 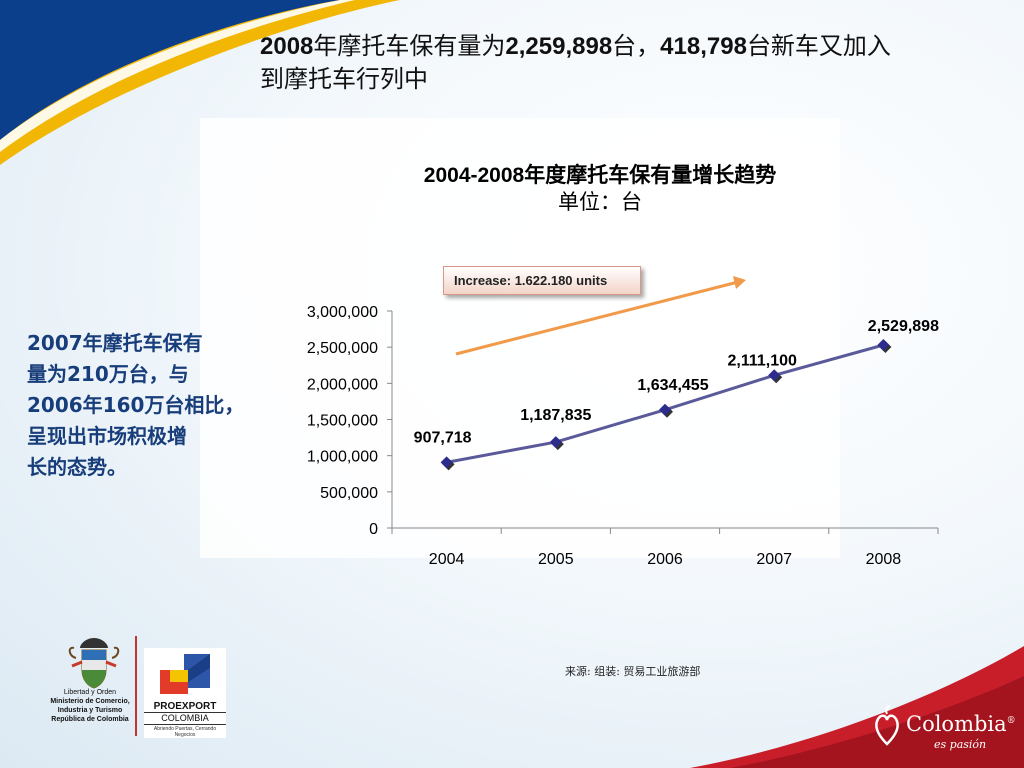 What do you see at coordinates (762, 360) in the screenshot?
I see `data-label: 2,111,100` at bounding box center [762, 360].